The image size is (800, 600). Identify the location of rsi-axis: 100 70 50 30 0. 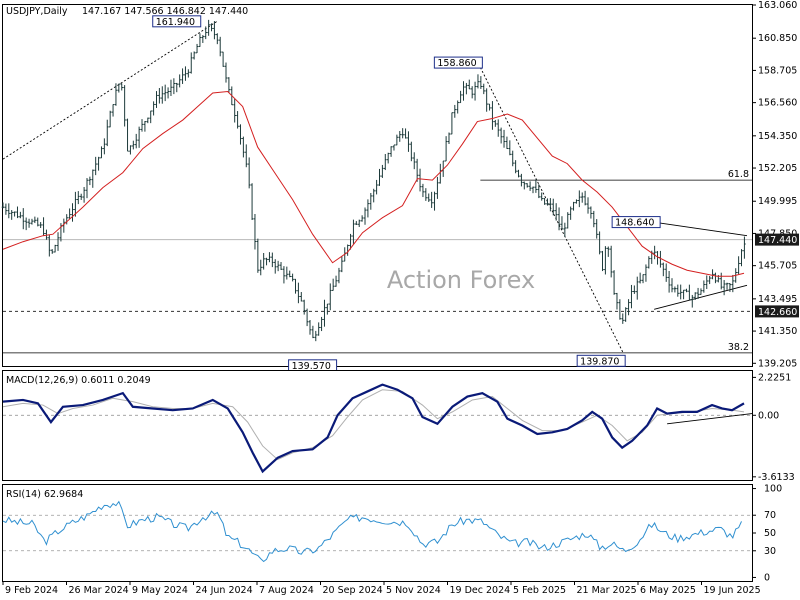
(767, 533).